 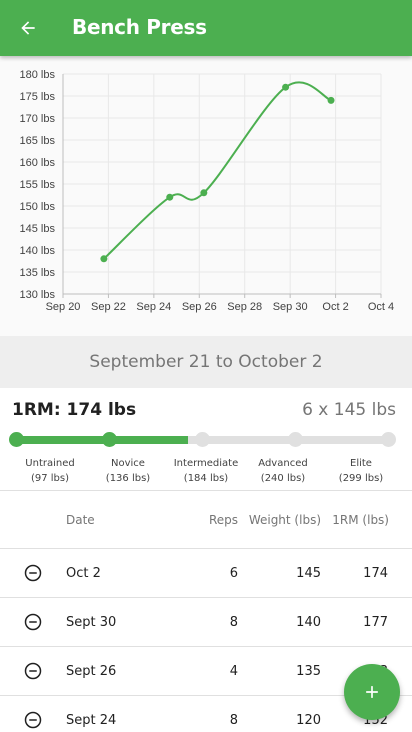 What do you see at coordinates (199, 307) in the screenshot?
I see `x-tick-label: Sep 26` at bounding box center [199, 307].